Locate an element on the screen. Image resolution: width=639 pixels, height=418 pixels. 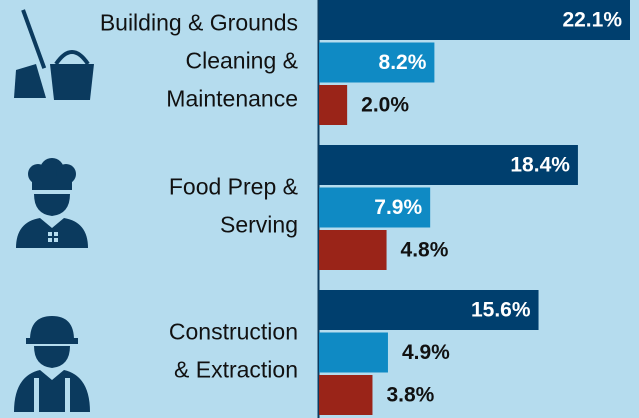
value-label: 8.2% is located at coordinates (403, 62).